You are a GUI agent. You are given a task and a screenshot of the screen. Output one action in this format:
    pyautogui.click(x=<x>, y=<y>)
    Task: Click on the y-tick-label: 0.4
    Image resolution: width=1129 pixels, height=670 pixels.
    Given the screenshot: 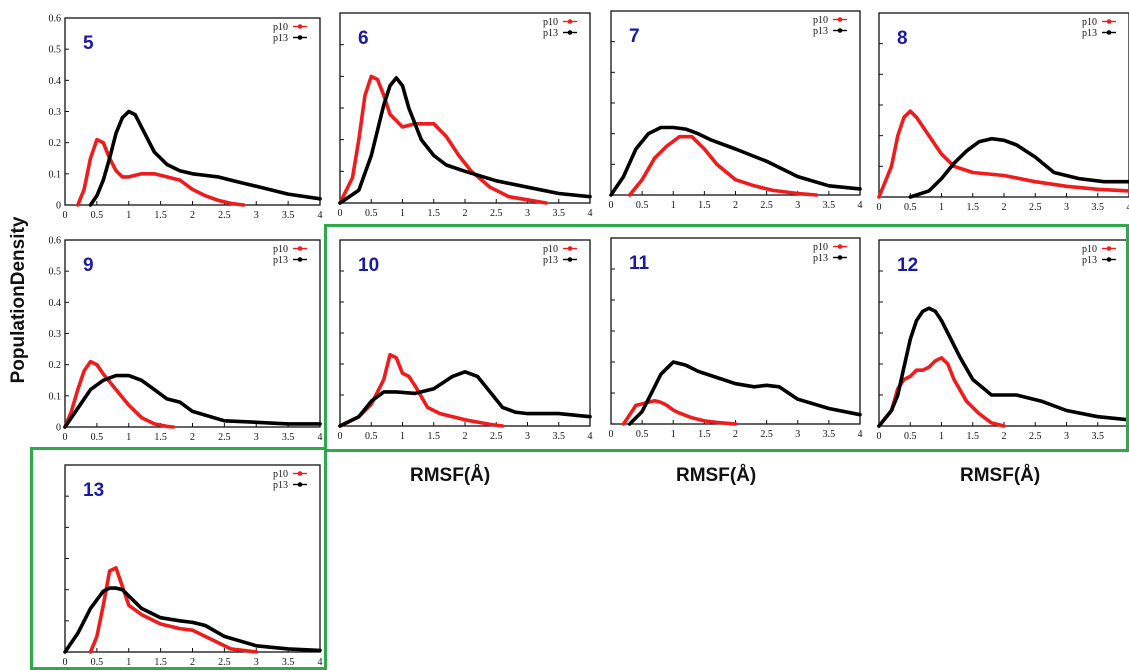 What is the action you would take?
    pyautogui.click(x=55, y=303)
    